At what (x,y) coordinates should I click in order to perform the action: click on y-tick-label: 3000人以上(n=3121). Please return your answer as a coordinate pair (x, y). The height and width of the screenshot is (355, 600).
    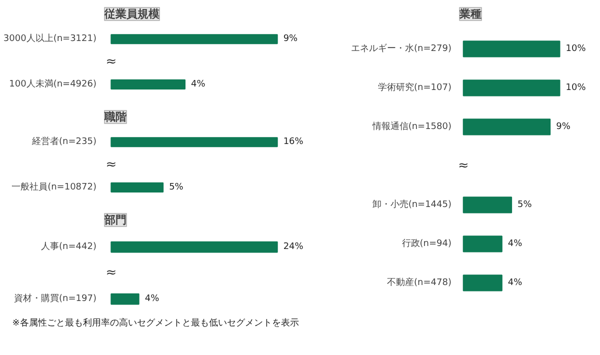
    Looking at the image, I should click on (49, 38).